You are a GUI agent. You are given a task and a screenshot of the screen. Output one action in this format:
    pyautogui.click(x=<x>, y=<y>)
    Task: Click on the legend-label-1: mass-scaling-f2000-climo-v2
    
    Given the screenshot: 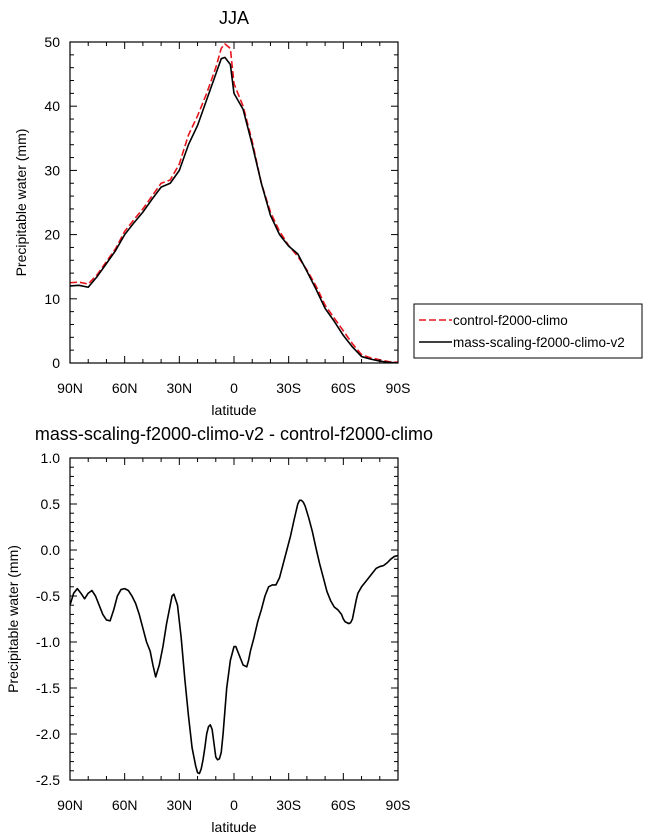 What is the action you would take?
    pyautogui.click(x=539, y=342)
    